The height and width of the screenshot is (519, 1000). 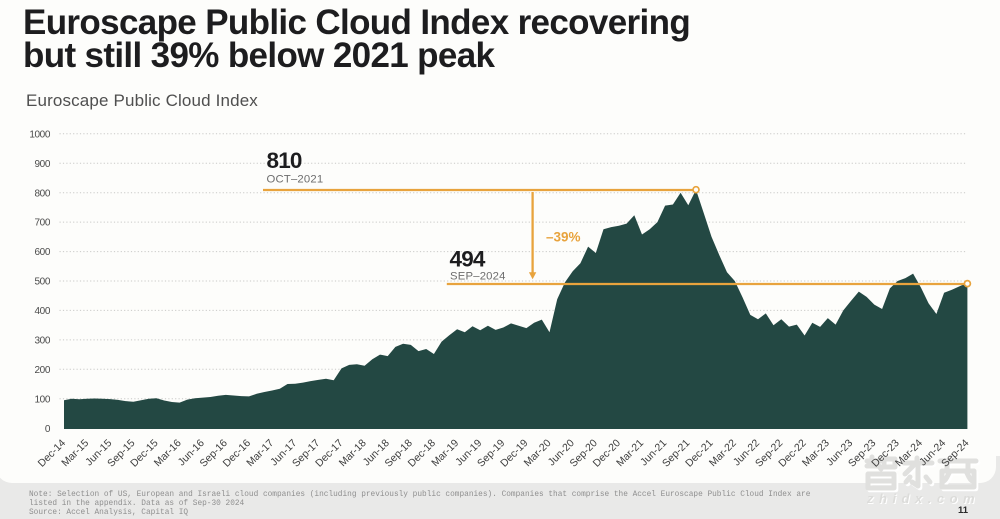 What do you see at coordinates (43, 399) in the screenshot?
I see `svg-text: 100` at bounding box center [43, 399].